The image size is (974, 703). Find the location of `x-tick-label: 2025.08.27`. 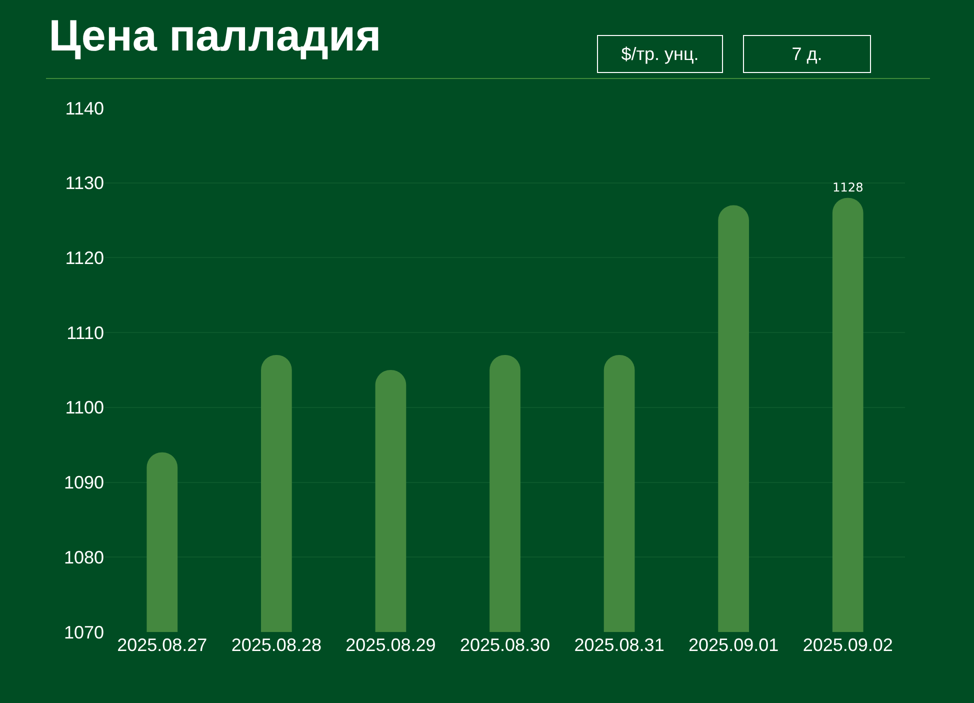

x-tick-label: 2025.08.27 is located at coordinates (162, 645).